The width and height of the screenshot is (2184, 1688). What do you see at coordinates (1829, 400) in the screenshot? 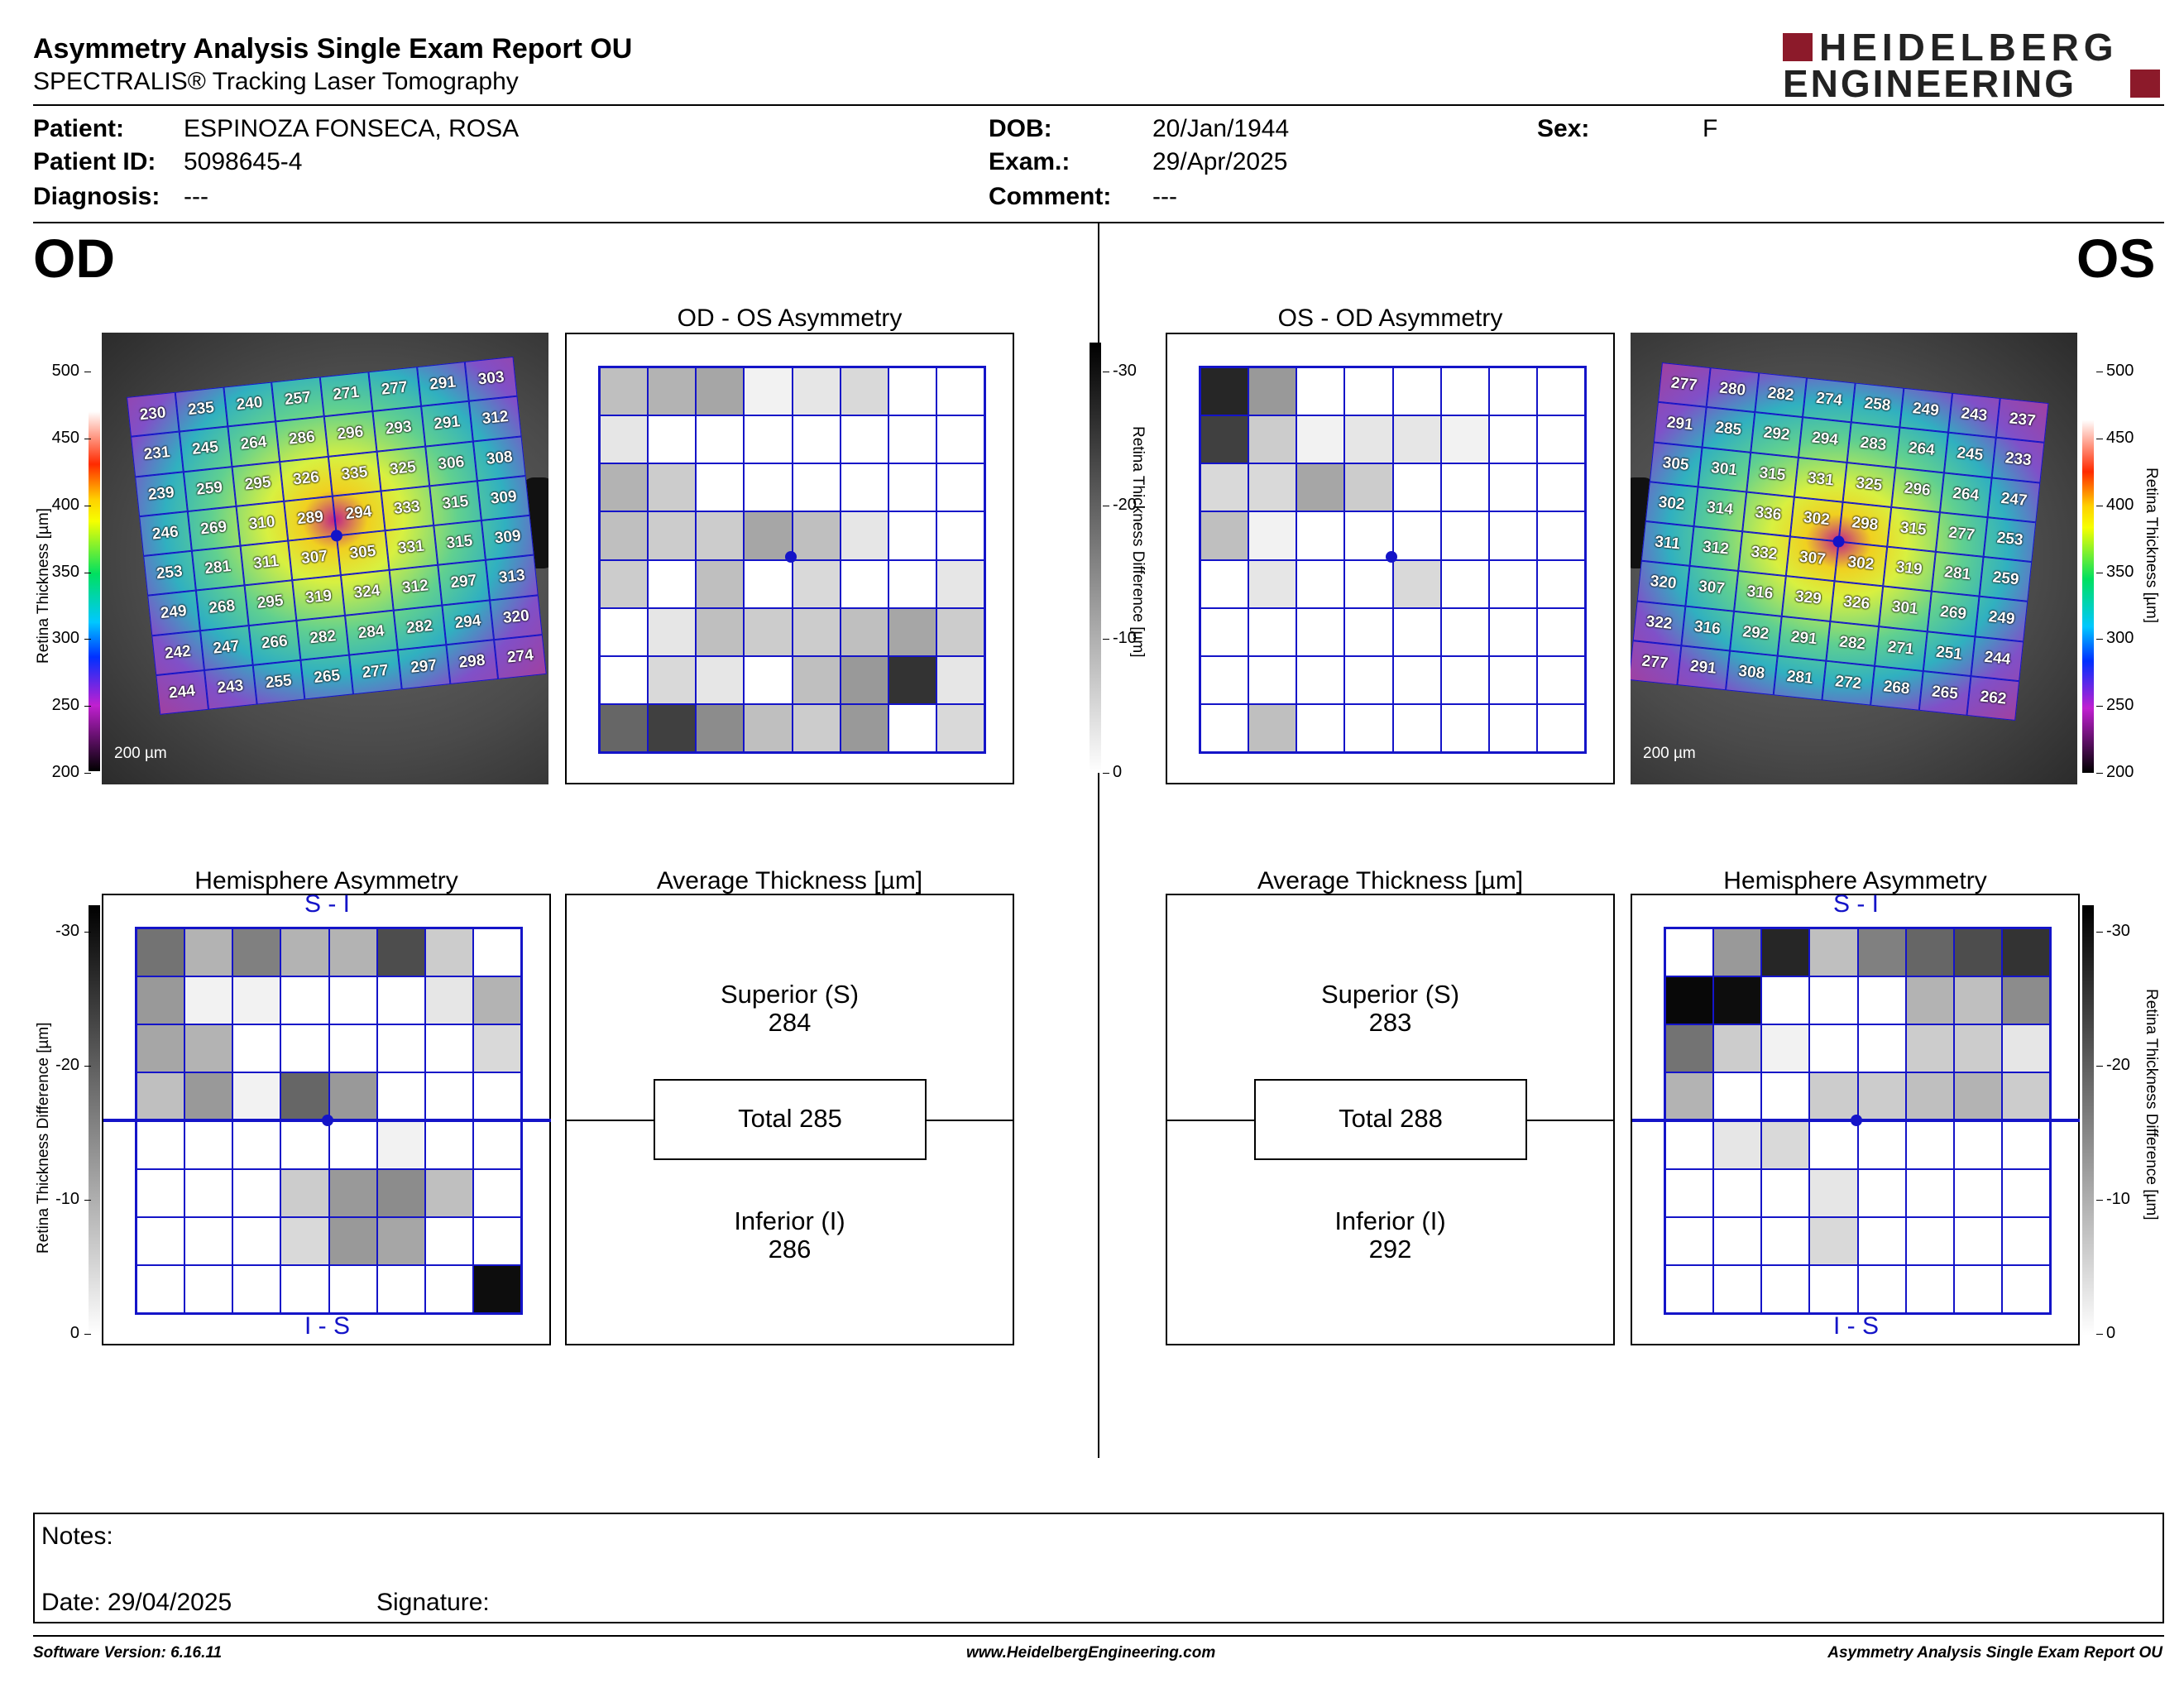
I see `os-thickness-cell: 274` at bounding box center [1829, 400].